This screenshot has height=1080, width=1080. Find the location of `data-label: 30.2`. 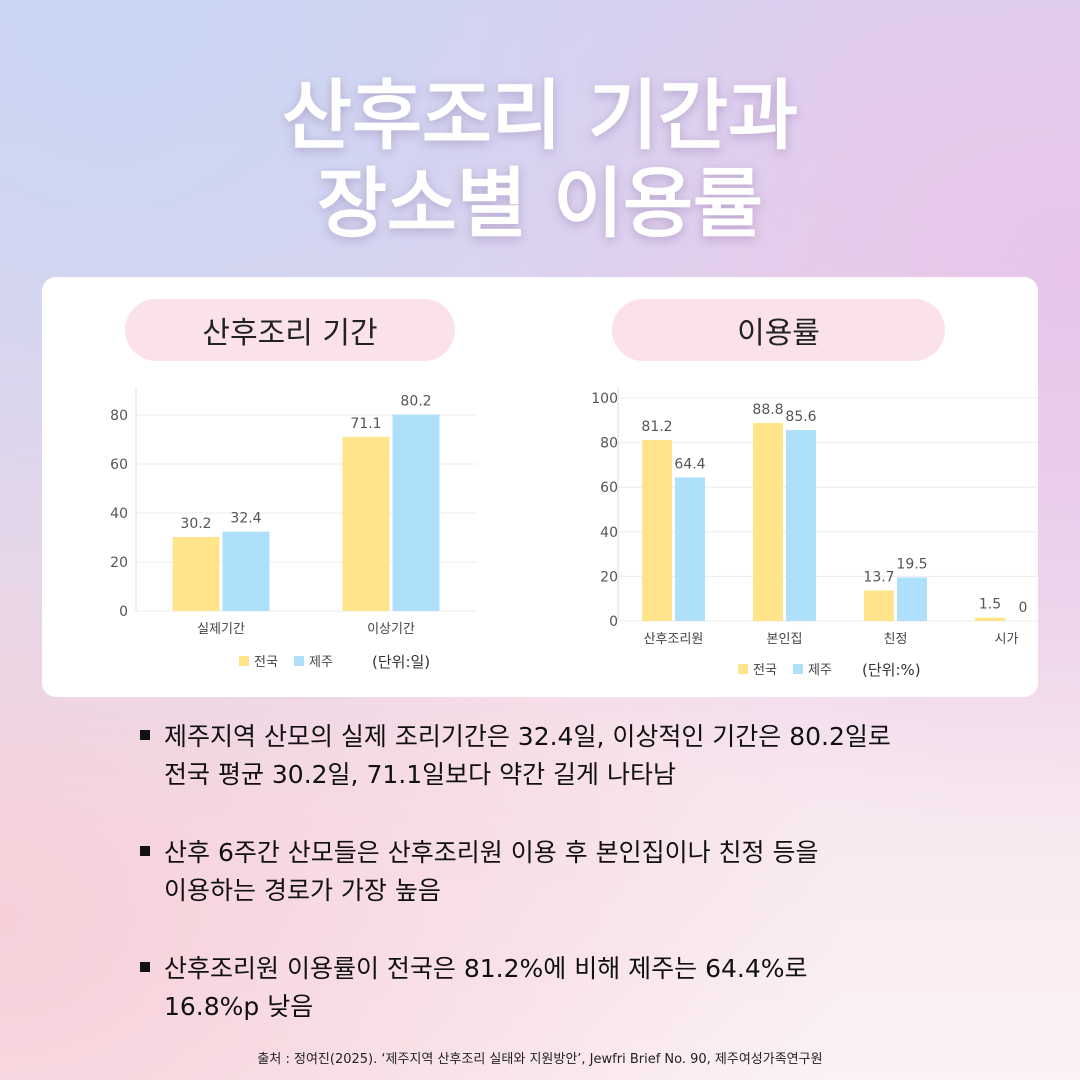

data-label: 30.2 is located at coordinates (195, 524).